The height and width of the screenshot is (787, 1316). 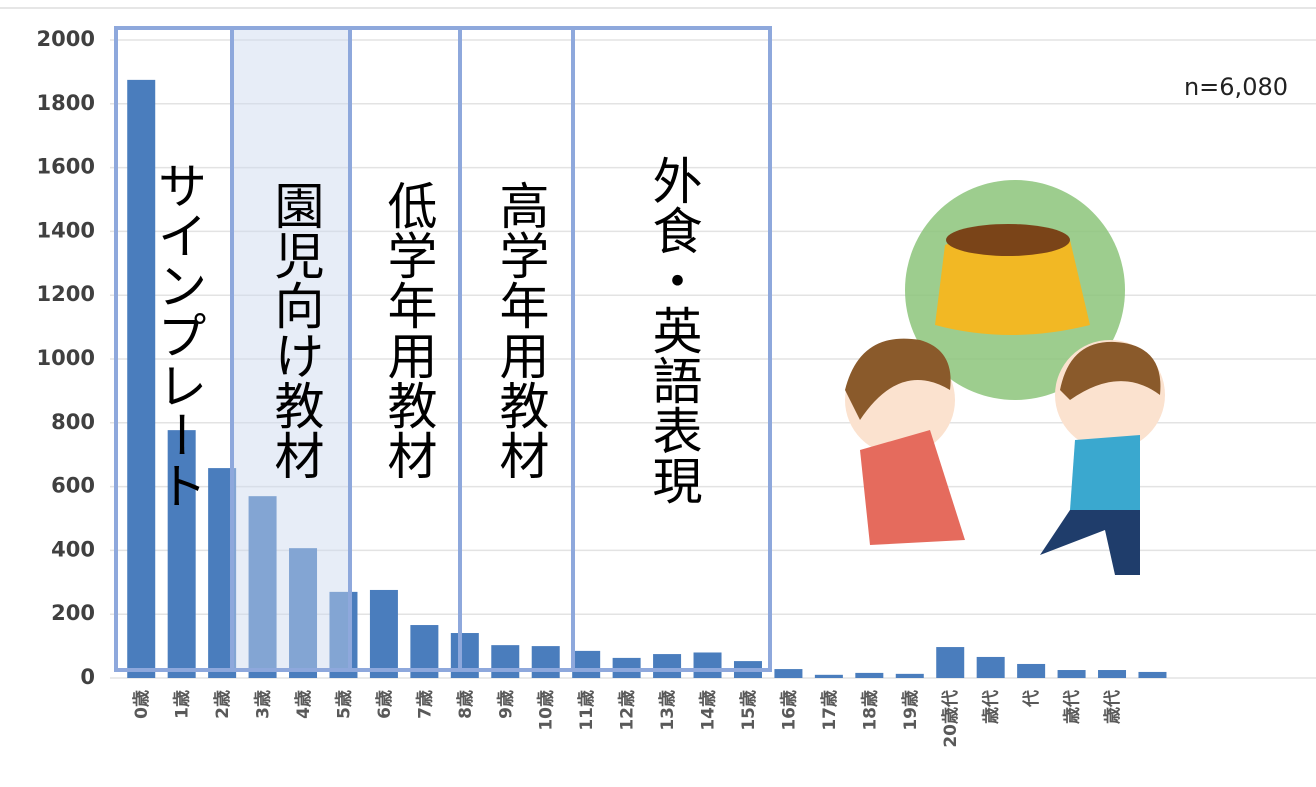 I want to click on y-tick-label: 1800, so click(x=66, y=103).